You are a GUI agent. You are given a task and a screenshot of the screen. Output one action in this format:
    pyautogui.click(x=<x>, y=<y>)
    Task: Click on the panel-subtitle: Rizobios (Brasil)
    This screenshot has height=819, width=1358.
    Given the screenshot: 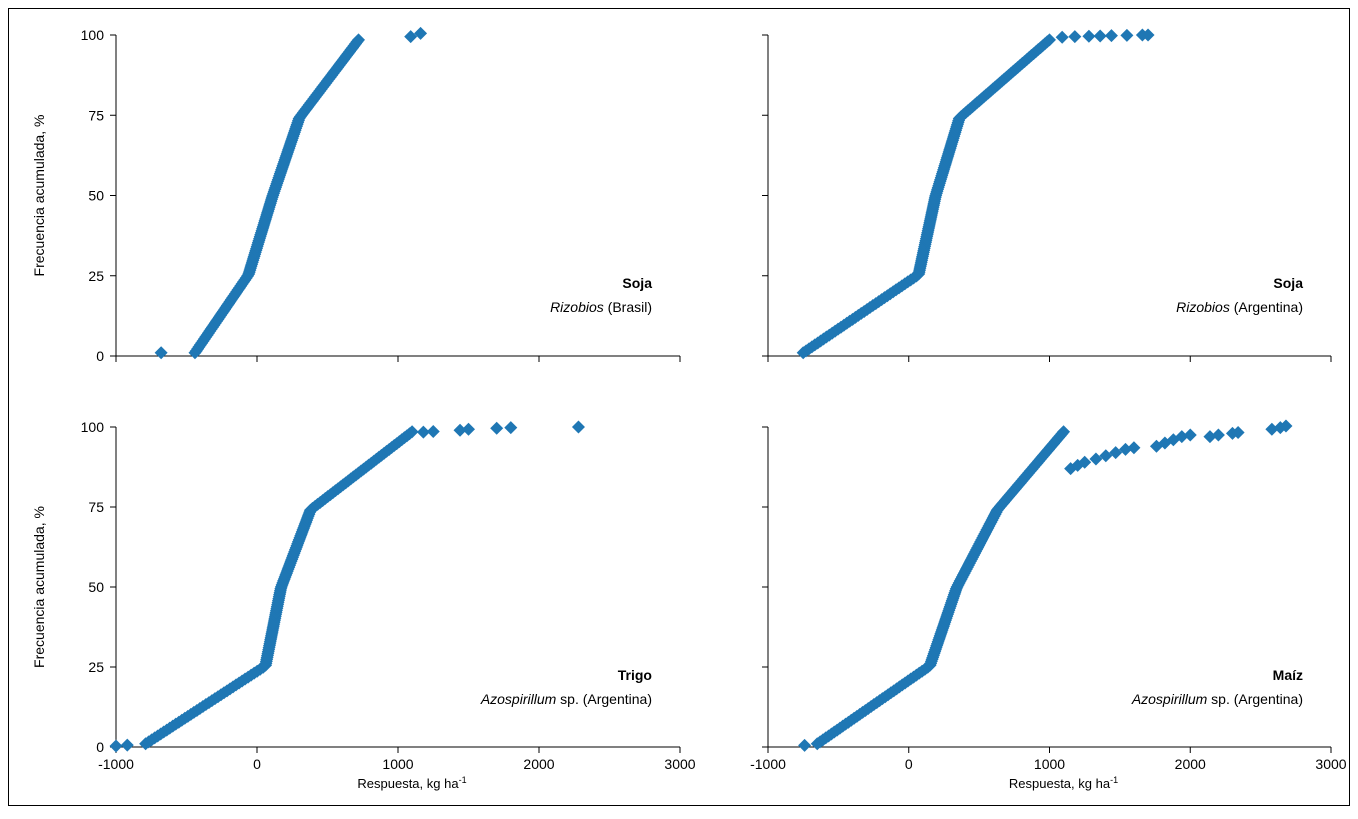 What is the action you would take?
    pyautogui.click(x=601, y=307)
    